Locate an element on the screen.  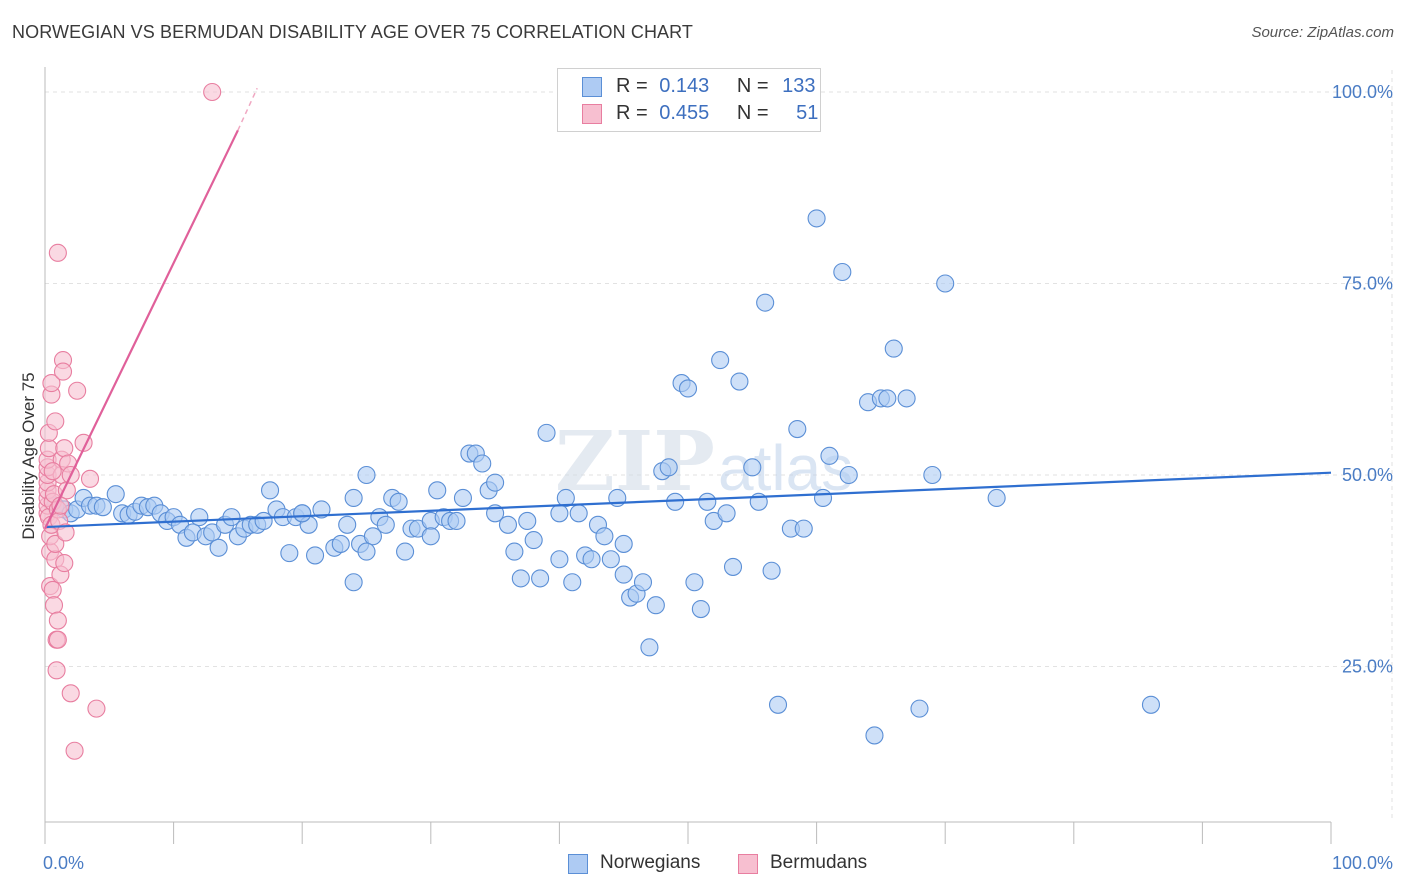
norwegians-trend-line is located at coordinates (688, 500).